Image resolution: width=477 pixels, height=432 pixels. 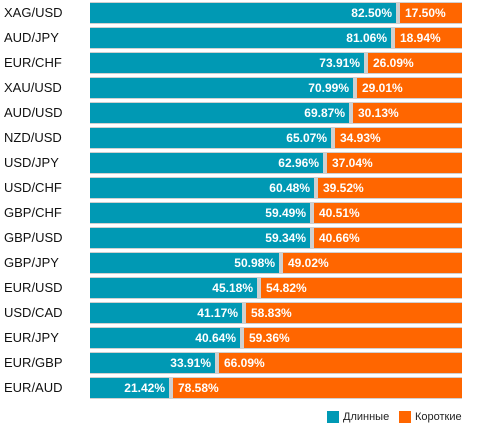 I want to click on category-label: EUR/GBP, so click(x=33, y=362).